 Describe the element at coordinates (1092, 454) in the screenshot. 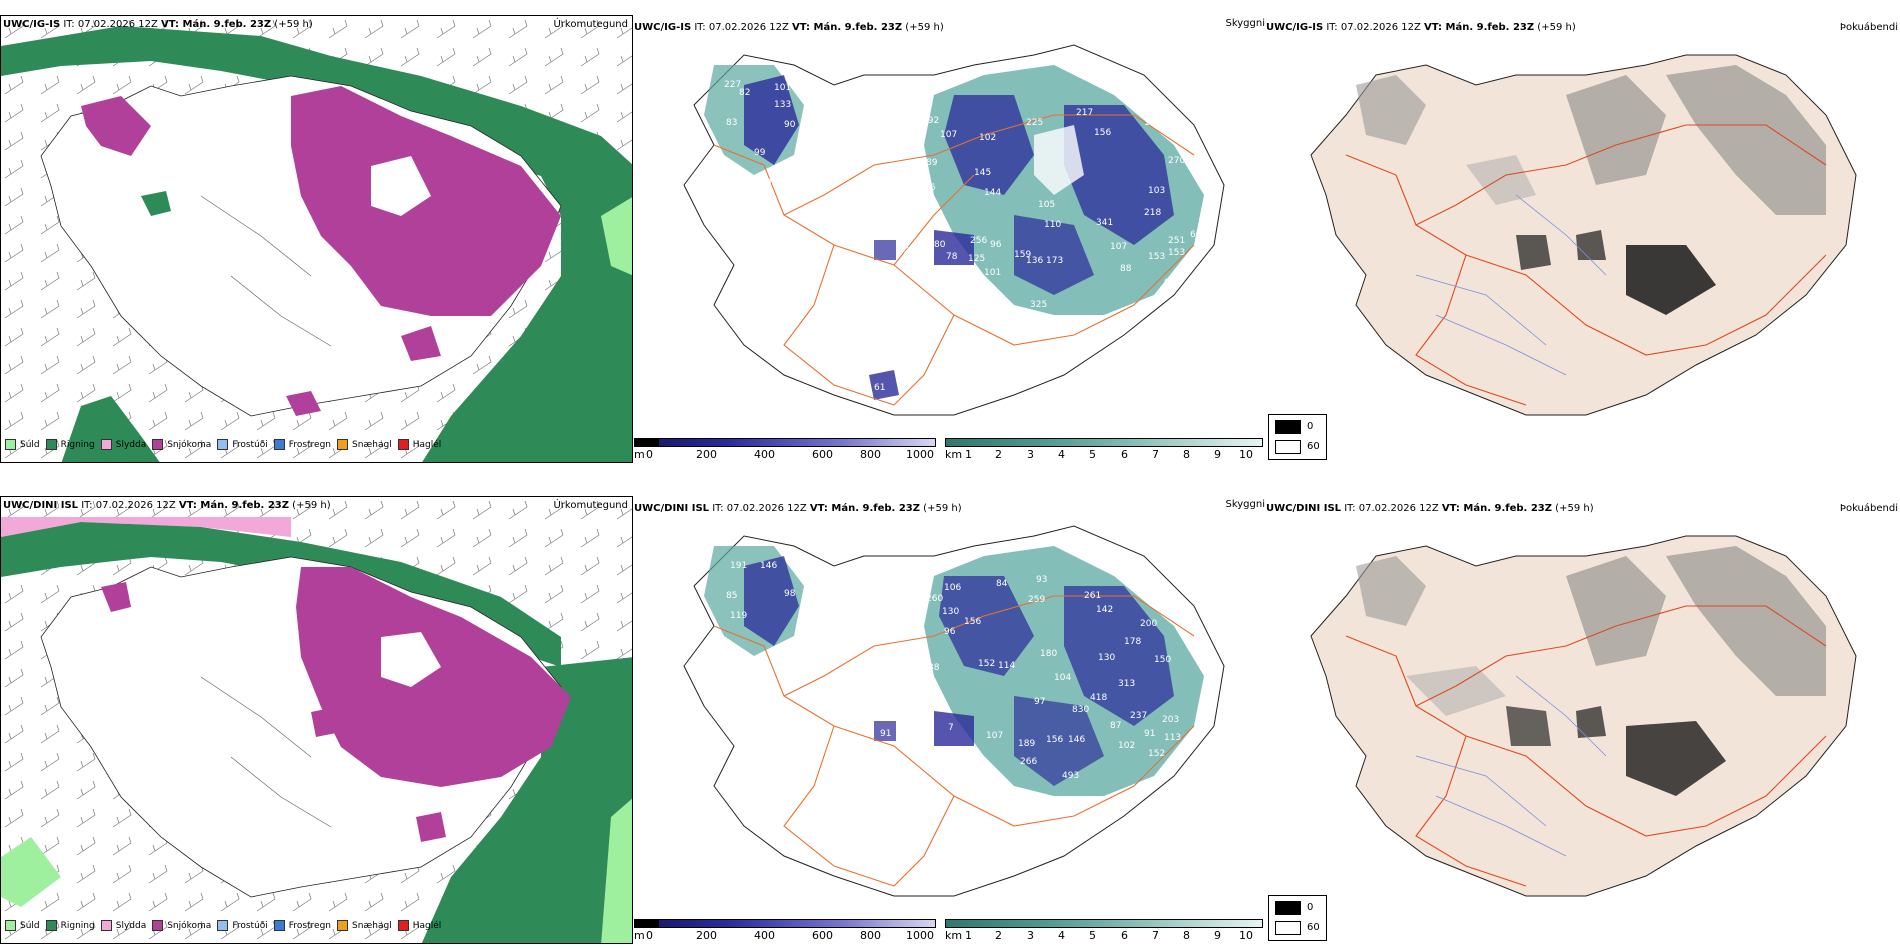

I see `colorbar-tick: 5` at that location.